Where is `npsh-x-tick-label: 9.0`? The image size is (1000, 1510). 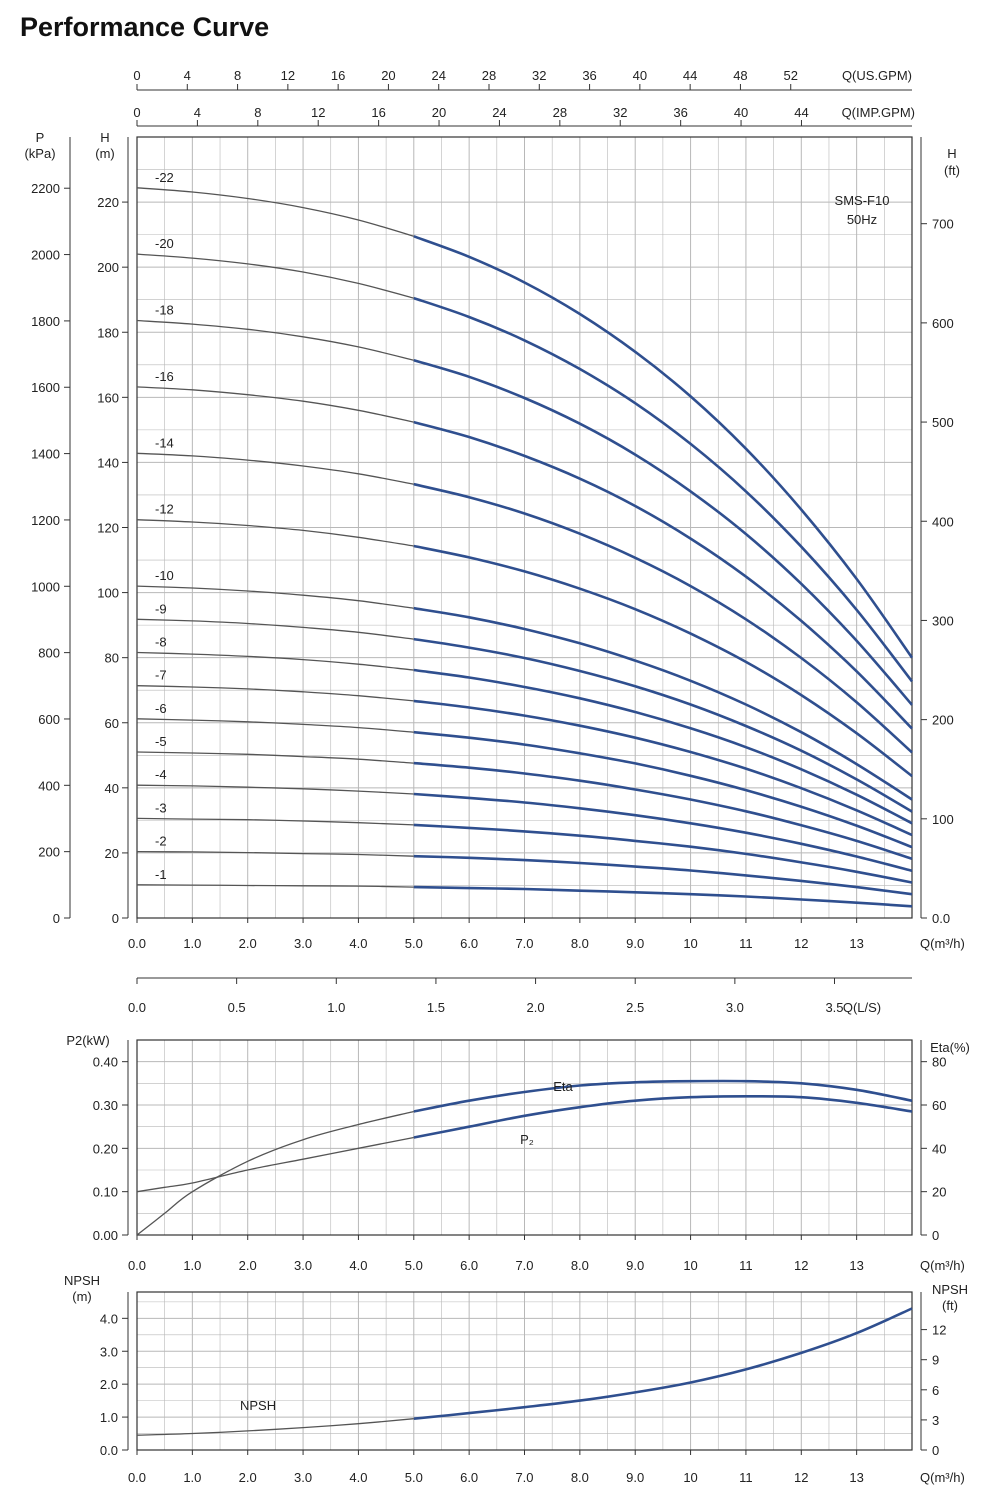
npsh-x-tick-label: 9.0 is located at coordinates (635, 1477).